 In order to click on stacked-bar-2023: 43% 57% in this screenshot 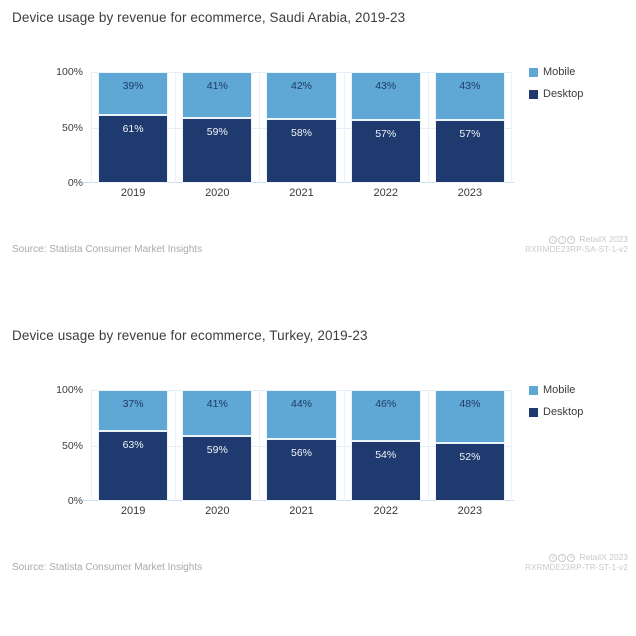, I will do `click(470, 127)`.